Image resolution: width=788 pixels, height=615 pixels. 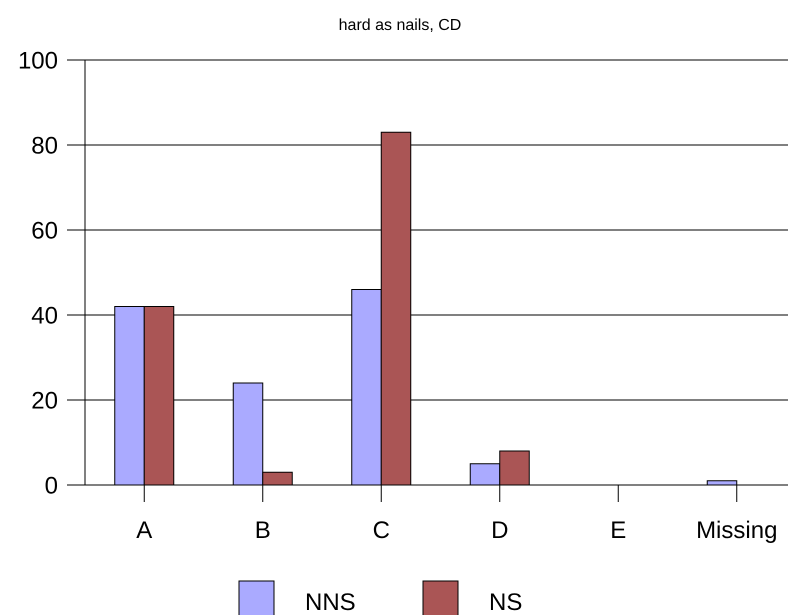 I want to click on y-tick-label: 80, so click(x=44, y=146).